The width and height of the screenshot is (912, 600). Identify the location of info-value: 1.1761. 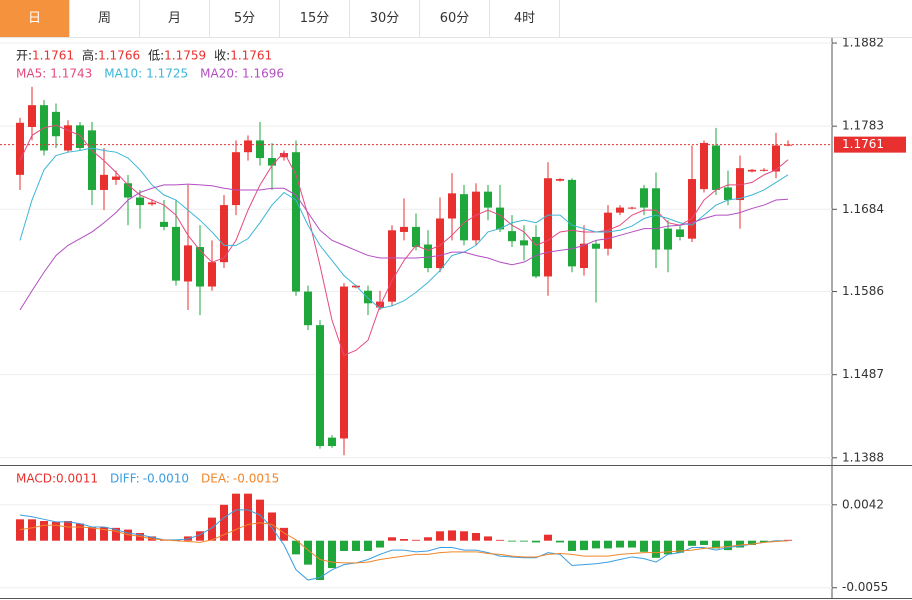
(251, 56).